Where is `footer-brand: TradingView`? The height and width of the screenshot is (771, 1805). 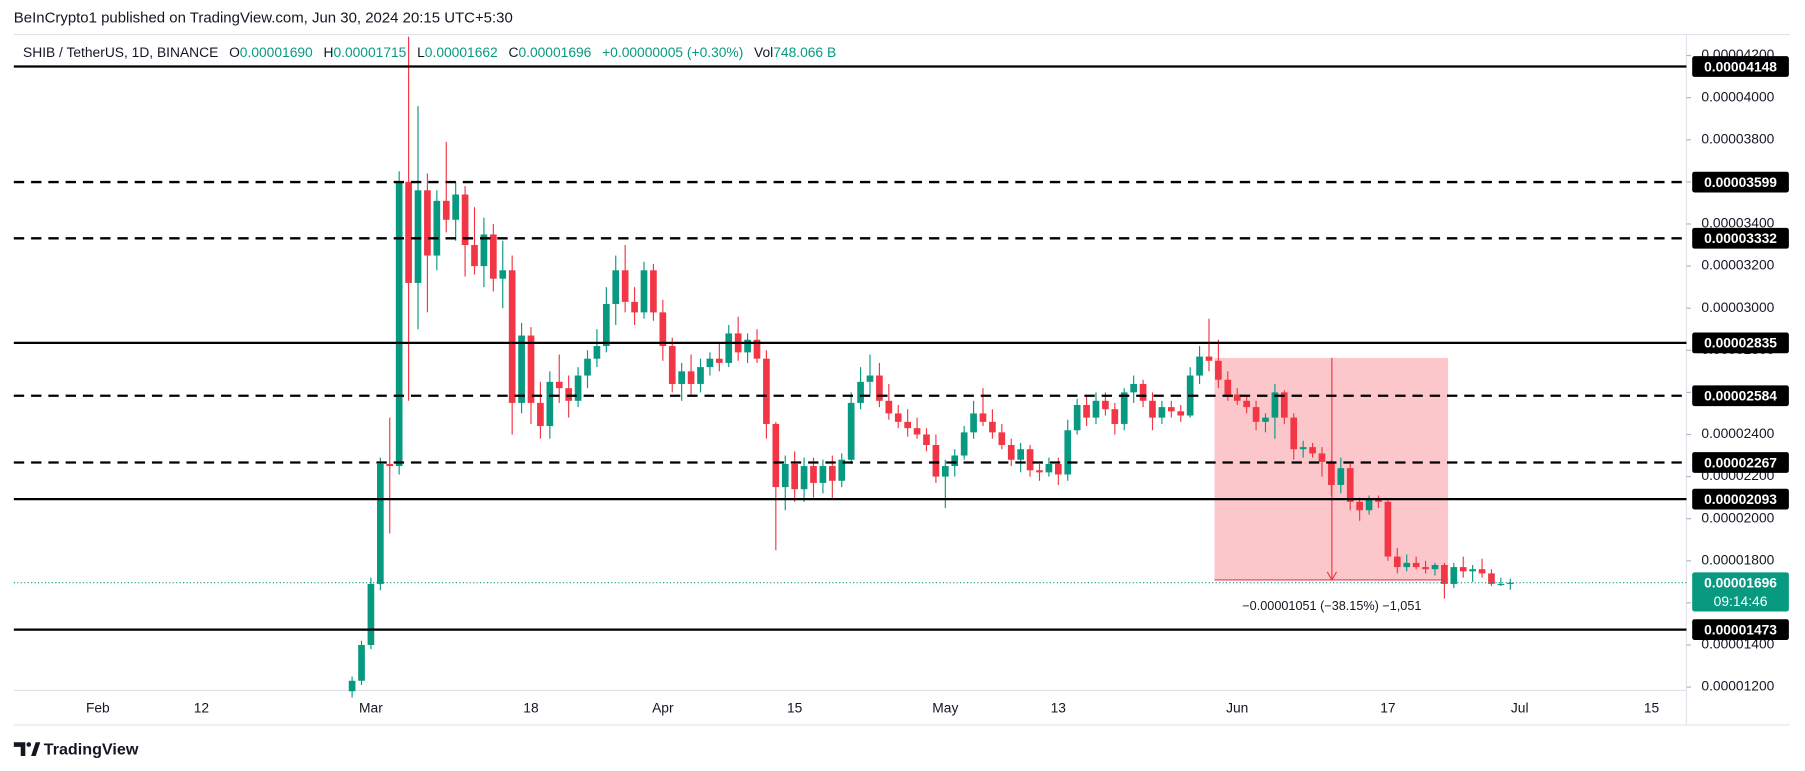
footer-brand: TradingView is located at coordinates (91, 750).